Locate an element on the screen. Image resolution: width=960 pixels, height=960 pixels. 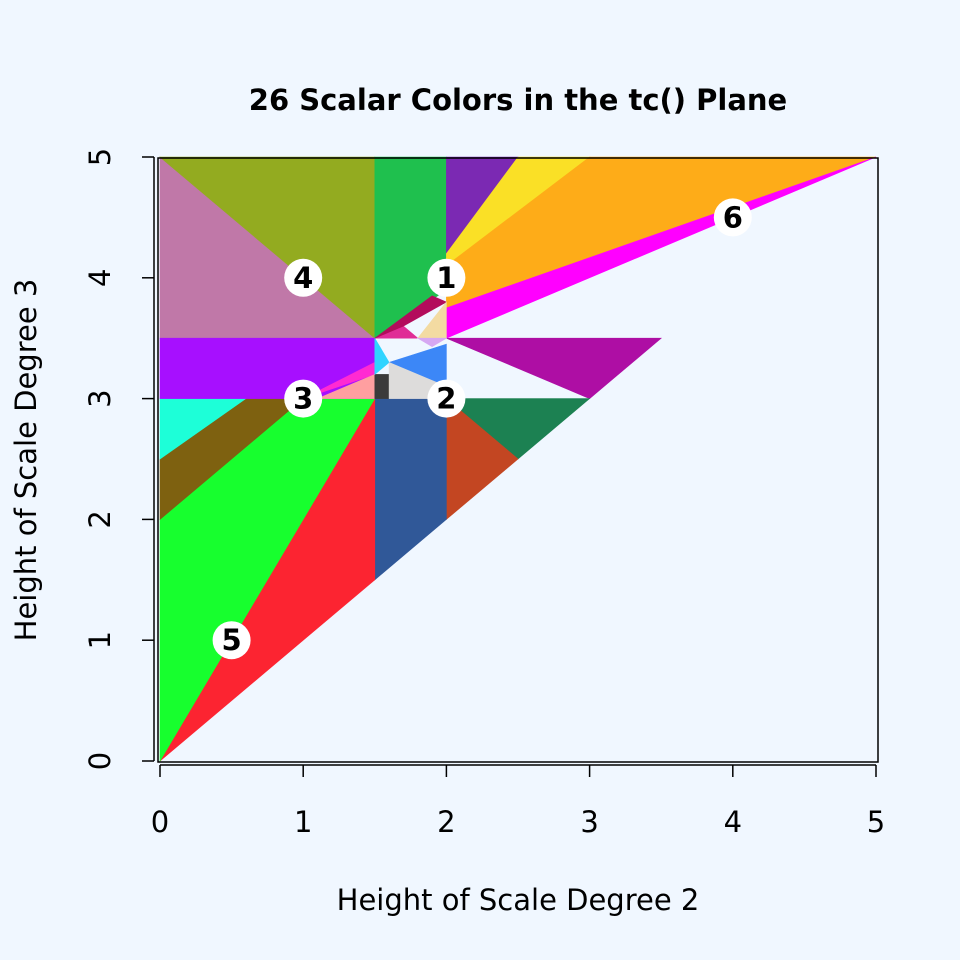
marker-4: 4 is located at coordinates (303, 277).